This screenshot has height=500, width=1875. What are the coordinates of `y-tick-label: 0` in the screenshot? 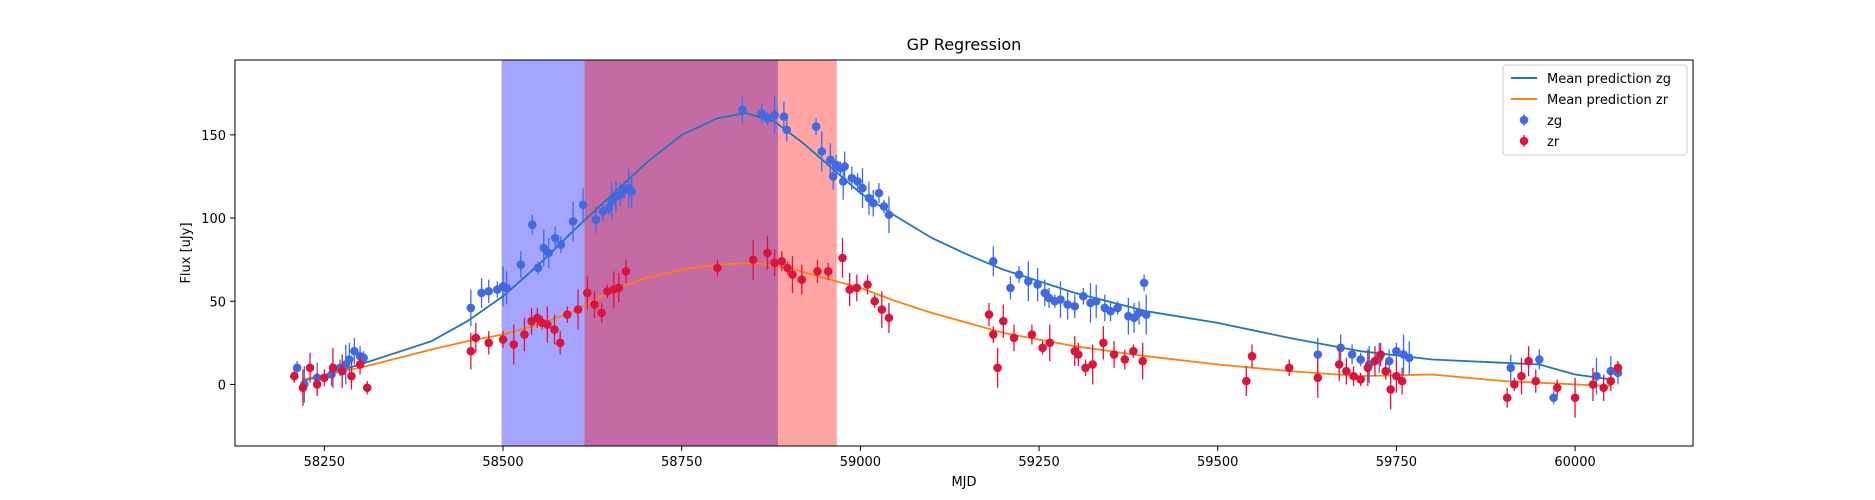 It's located at (222, 385).